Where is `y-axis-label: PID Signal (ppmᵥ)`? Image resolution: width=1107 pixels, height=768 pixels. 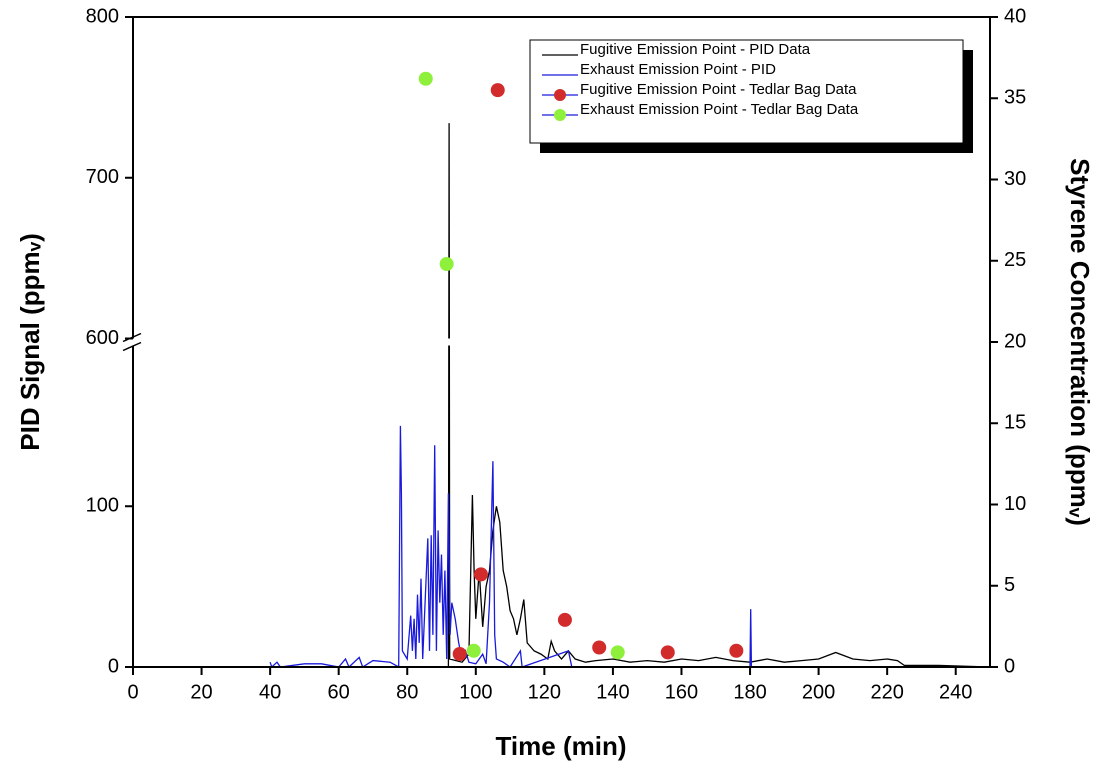 y-axis-label: PID Signal (ppmᵥ) is located at coordinates (30, 341).